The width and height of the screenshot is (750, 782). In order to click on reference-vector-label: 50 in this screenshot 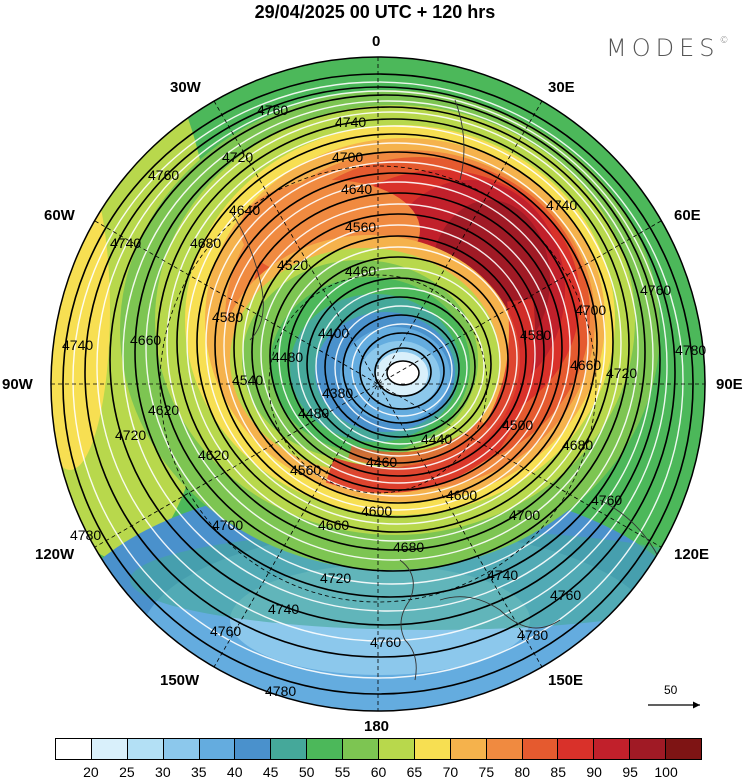, I will do `click(671, 690)`.